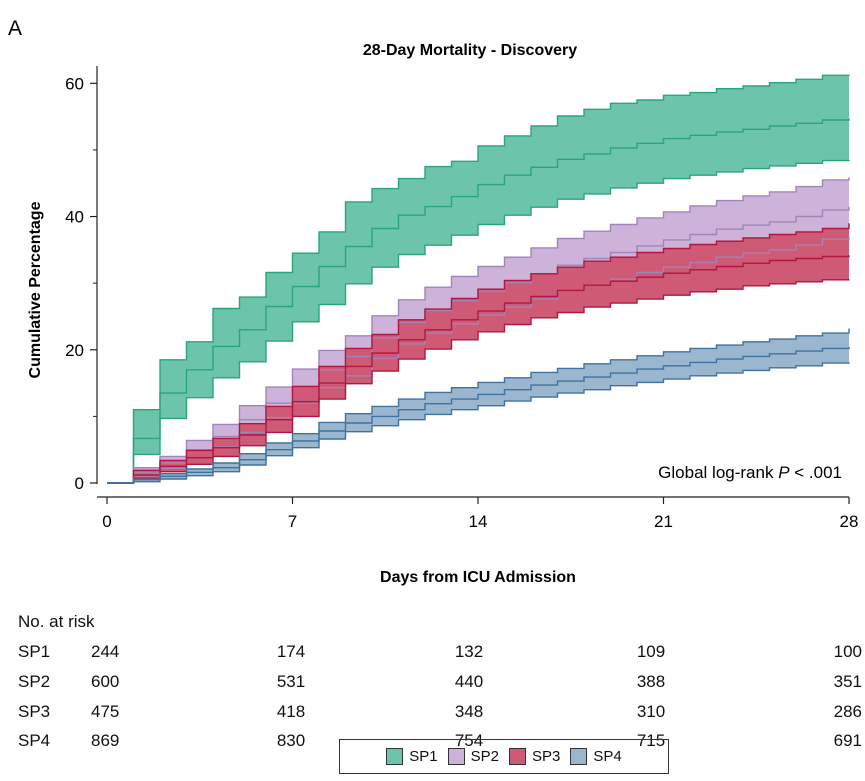  I want to click on risk-row-sp2: SP2 600 531 440 388 351, so click(432, 684).